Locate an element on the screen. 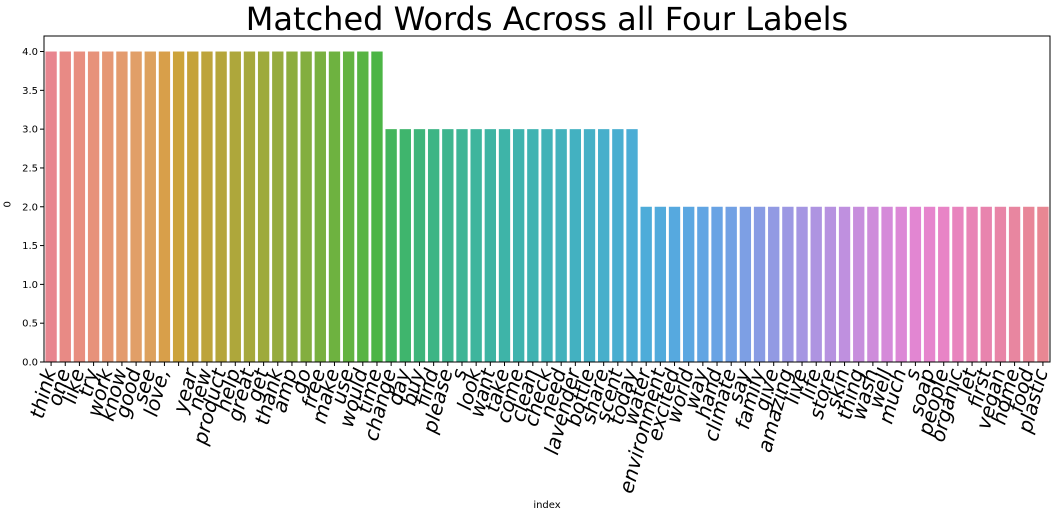 Image resolution: width=1055 pixels, height=520 pixels. y-tick-label: 2.0 is located at coordinates (30, 207).